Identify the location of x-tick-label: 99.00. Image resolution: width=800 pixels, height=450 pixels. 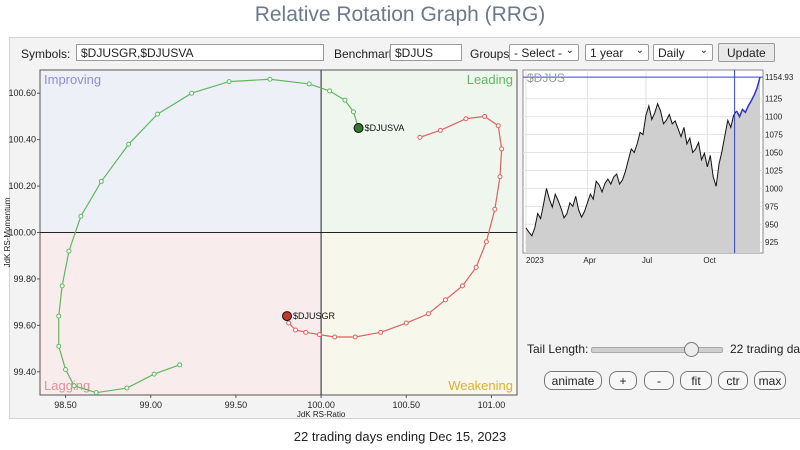
(150, 405).